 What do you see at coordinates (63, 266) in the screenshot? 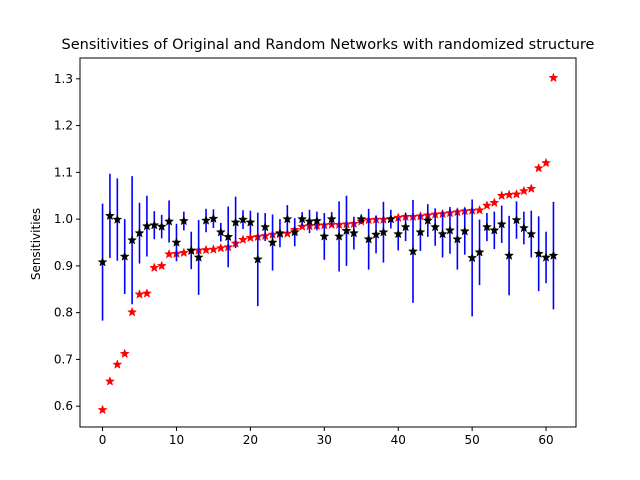
I see `y-tick-label: 0.9` at bounding box center [63, 266].